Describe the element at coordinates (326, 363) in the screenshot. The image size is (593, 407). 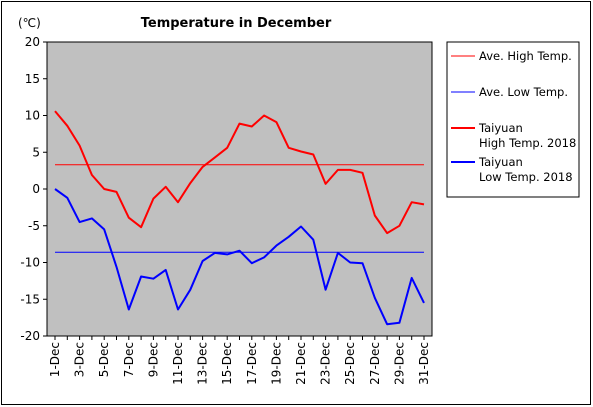
I see `x-tick-label: 23-Dec` at that location.